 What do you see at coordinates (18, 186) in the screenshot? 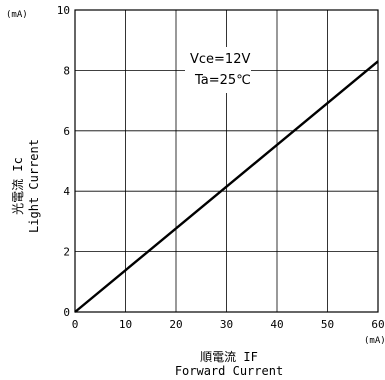
I see `y-axis-label-jp: 光電流 Ic` at bounding box center [18, 186].